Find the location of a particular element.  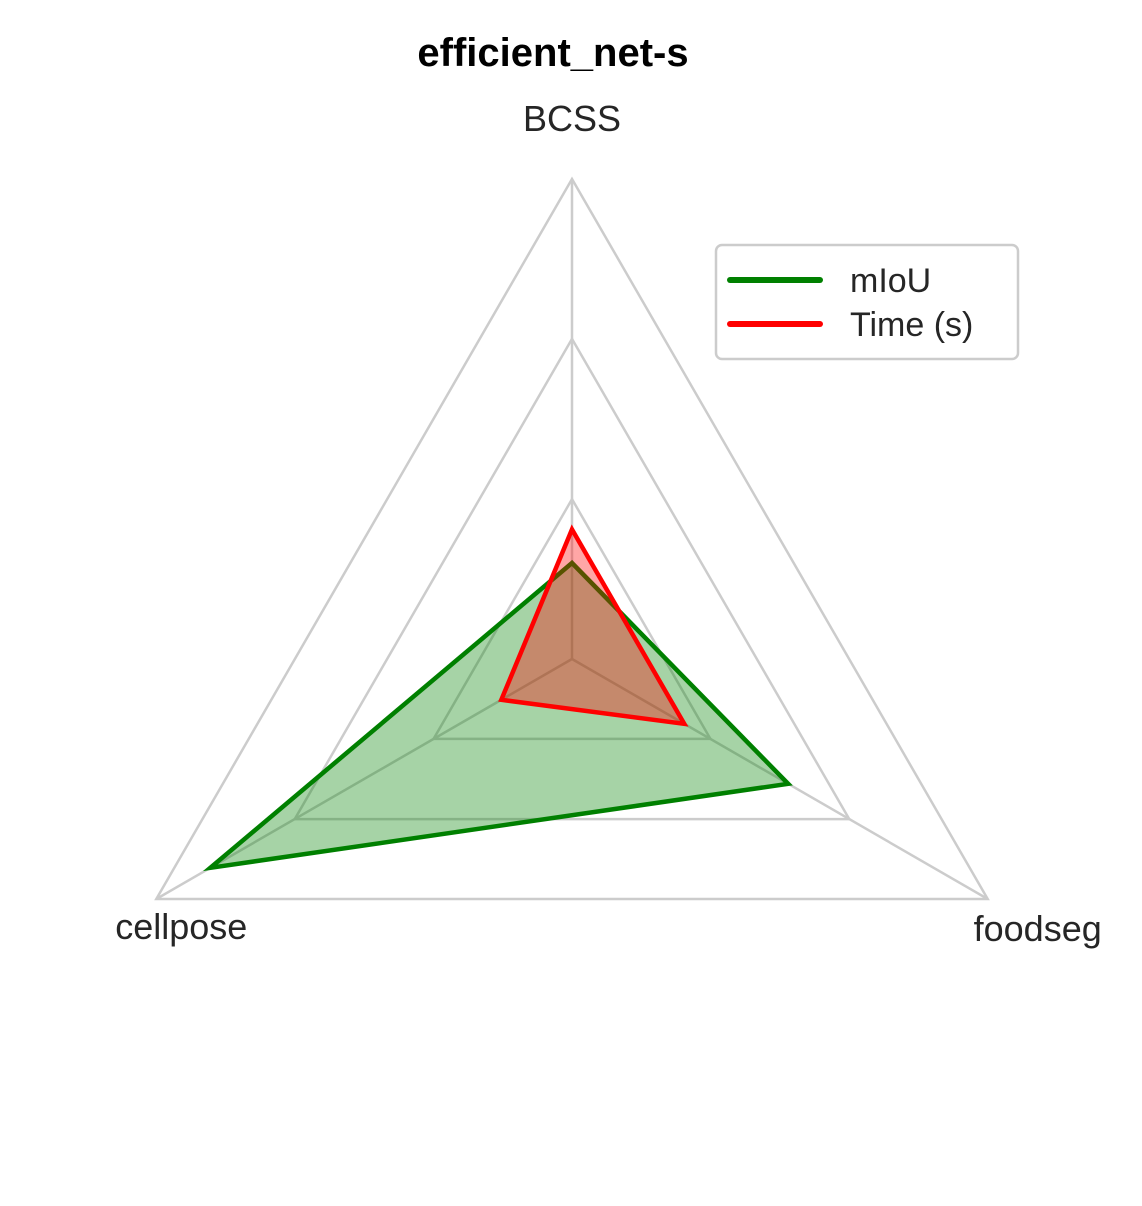

axis-label-bcss: BCSS is located at coordinates (572, 118).